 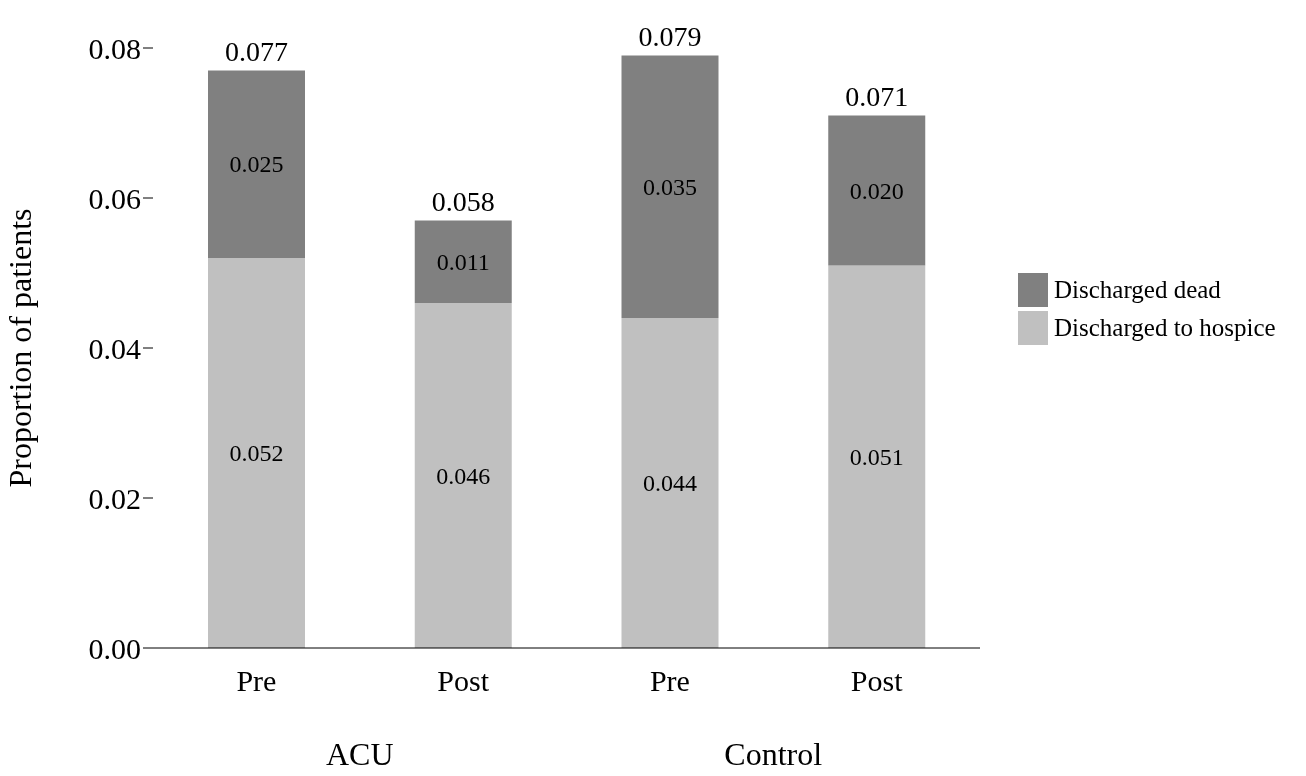 What do you see at coordinates (359, 754) in the screenshot?
I see `text: ACU` at bounding box center [359, 754].